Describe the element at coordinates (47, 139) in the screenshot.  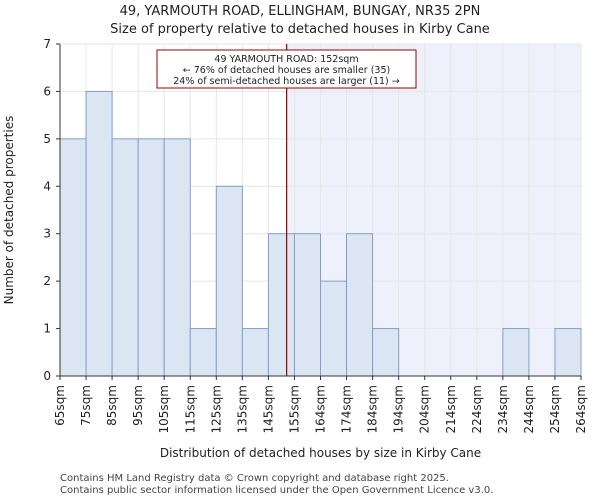
I see `y-tick-label: 5` at that location.